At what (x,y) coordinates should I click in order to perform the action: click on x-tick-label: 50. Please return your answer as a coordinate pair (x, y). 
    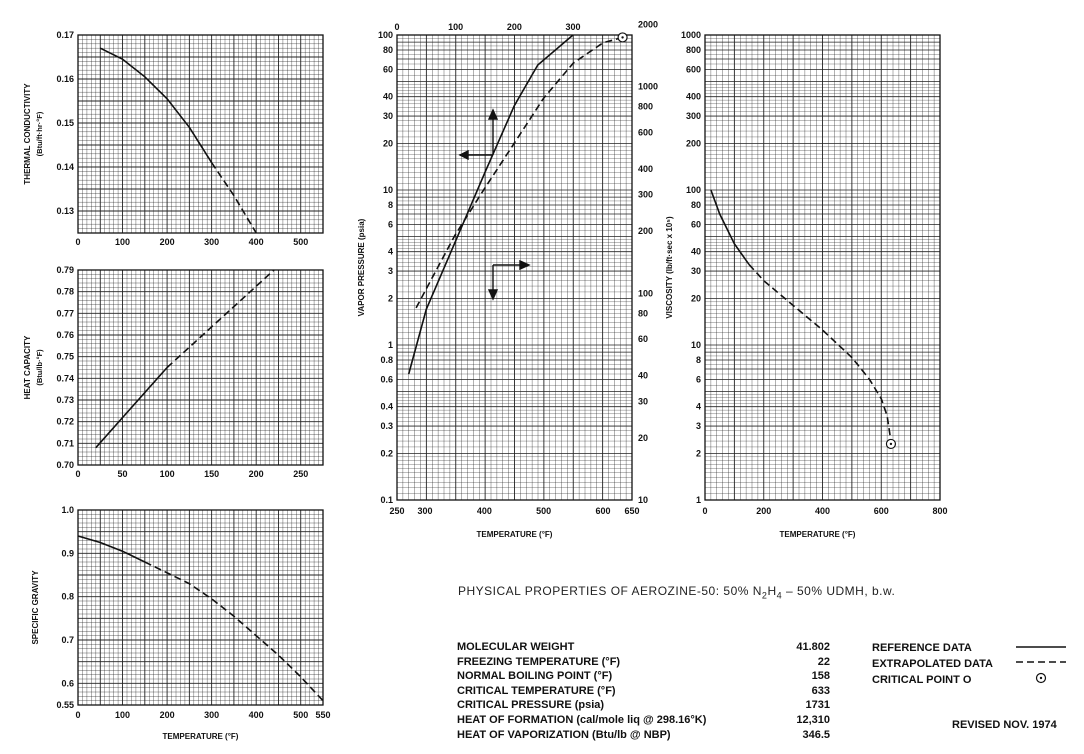
    Looking at the image, I should click on (123, 474).